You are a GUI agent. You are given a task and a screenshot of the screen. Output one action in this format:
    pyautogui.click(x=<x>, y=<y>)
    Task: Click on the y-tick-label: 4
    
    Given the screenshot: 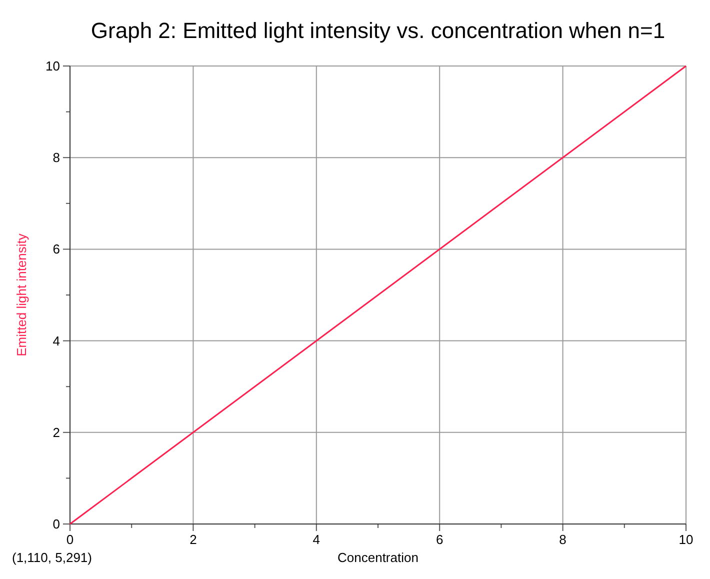 What is the action you would take?
    pyautogui.click(x=56, y=340)
    